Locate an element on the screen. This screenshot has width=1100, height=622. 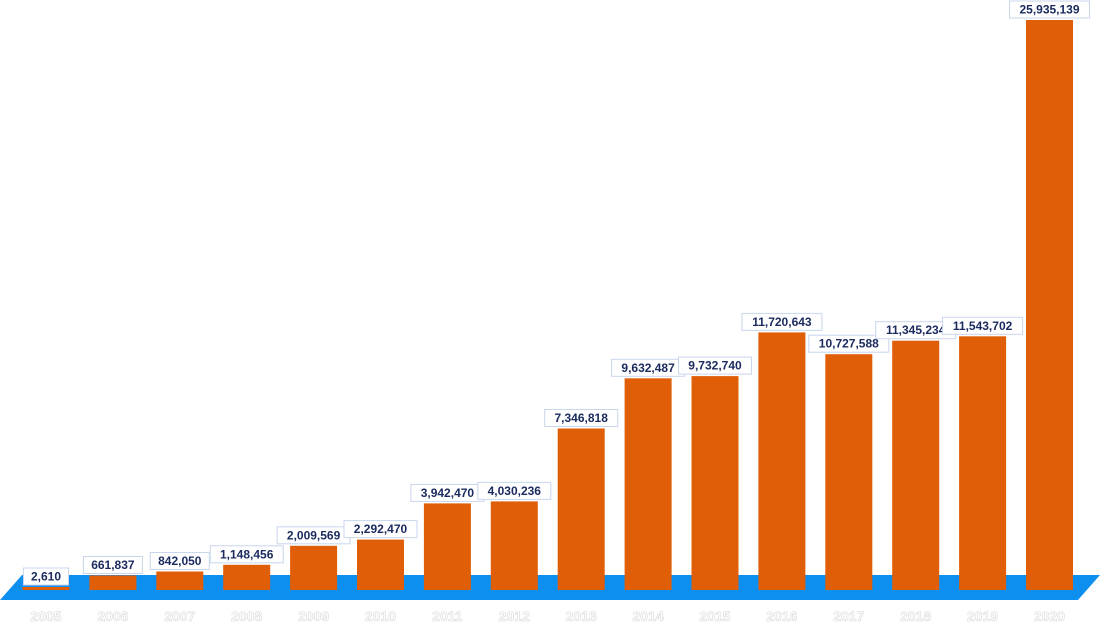
data-label-2017: 10,727,588 is located at coordinates (849, 344).